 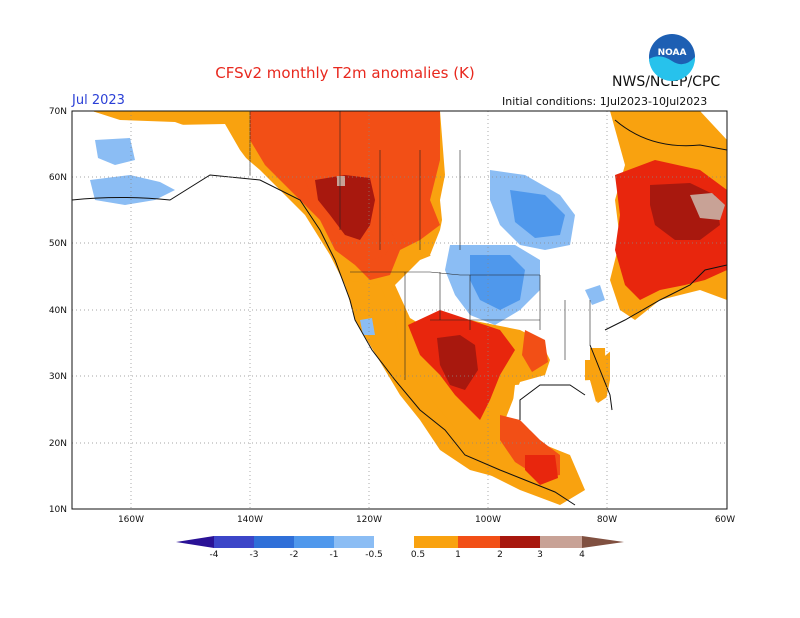 What do you see at coordinates (535, 351) in the screenshot?
I see `anomaly-region-mexico-east` at bounding box center [535, 351].